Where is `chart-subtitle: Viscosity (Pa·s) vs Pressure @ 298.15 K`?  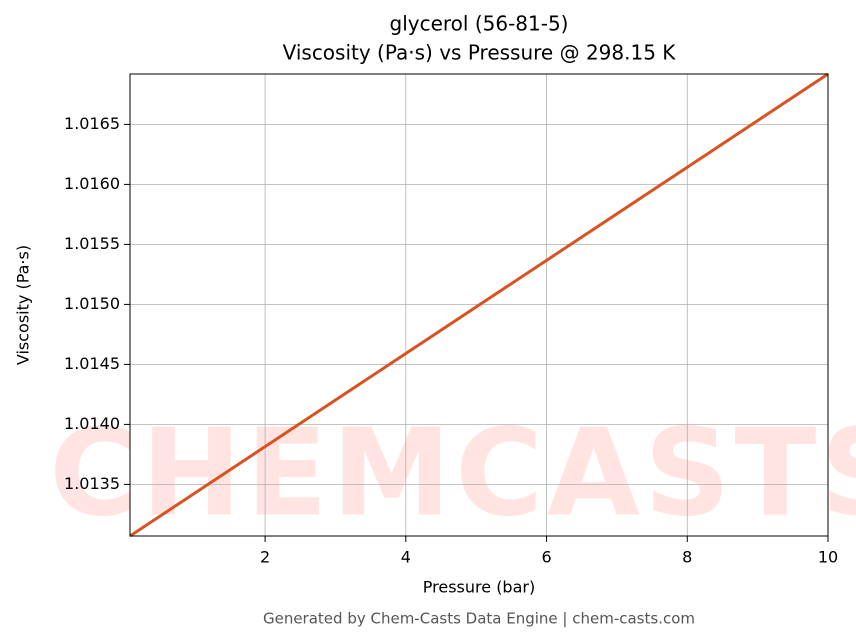
chart-subtitle: Viscosity (Pa·s) vs Pressure @ 298.15 K is located at coordinates (480, 53).